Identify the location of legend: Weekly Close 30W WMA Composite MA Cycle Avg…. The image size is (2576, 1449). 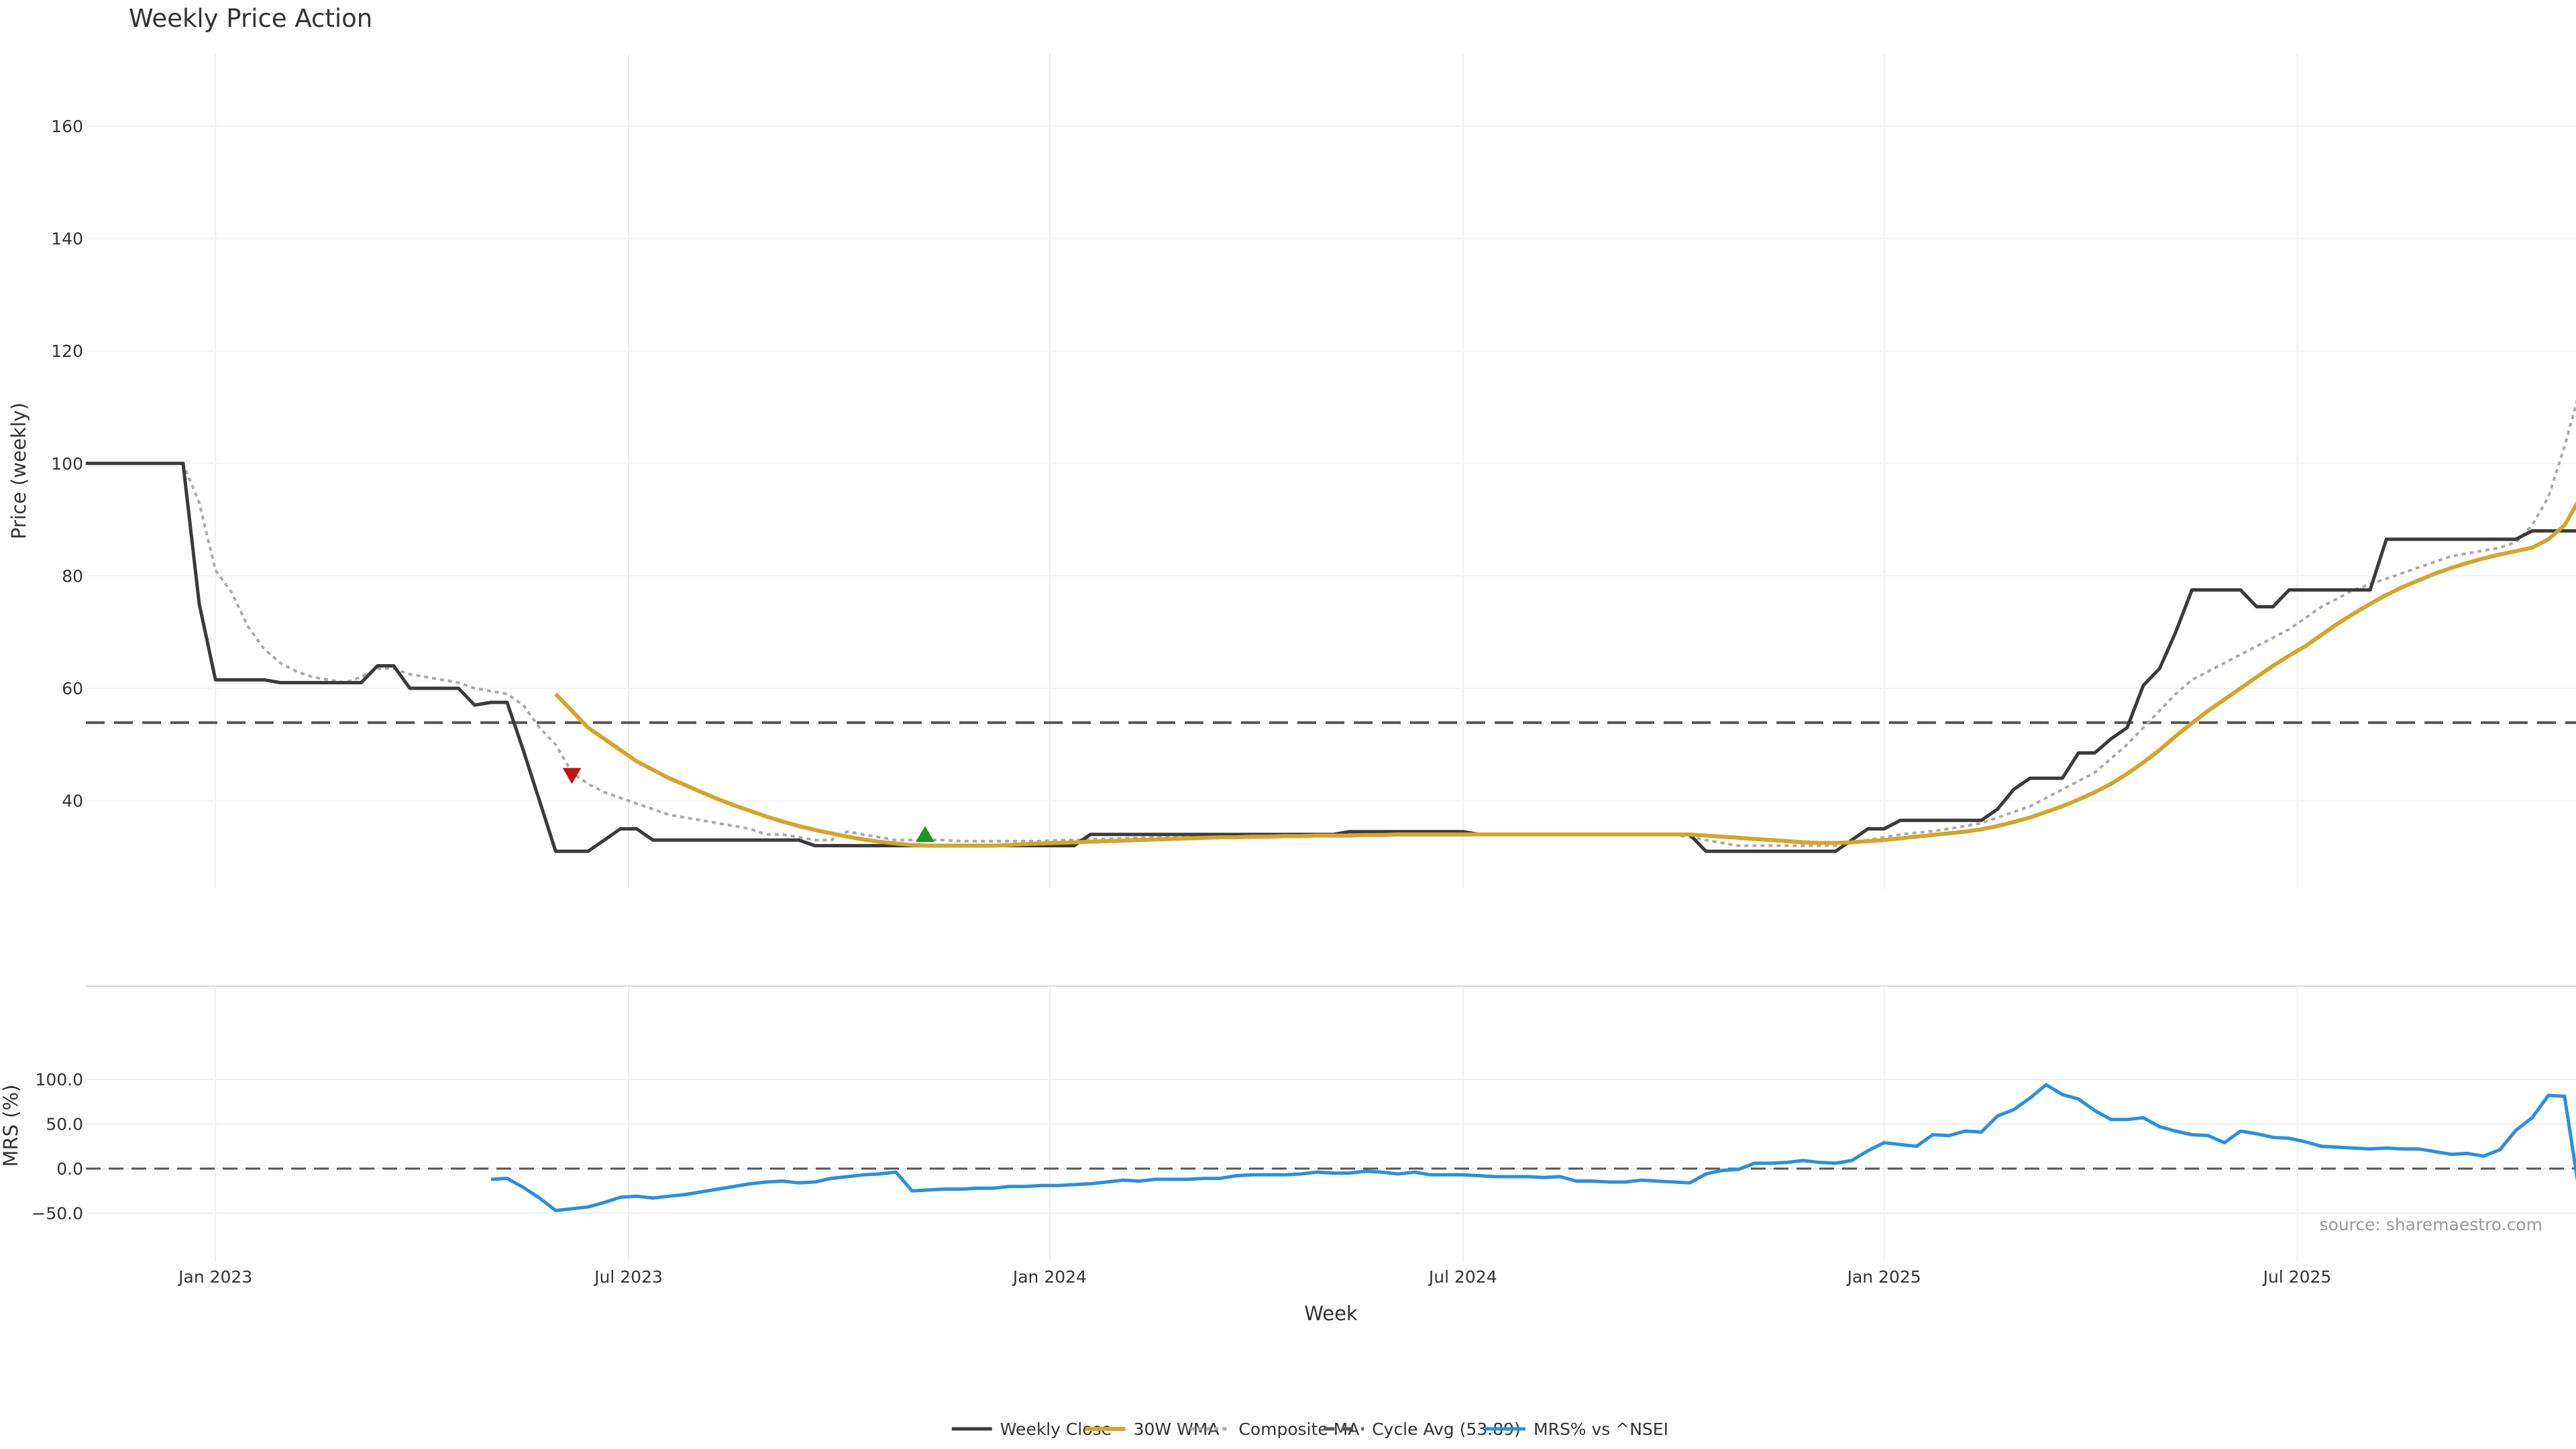
(1309, 1429).